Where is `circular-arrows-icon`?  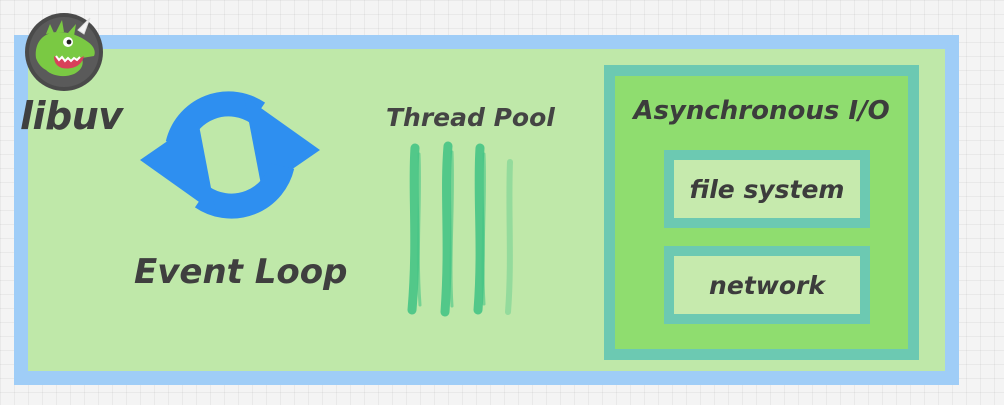
circular-arrows-icon is located at coordinates (230, 155).